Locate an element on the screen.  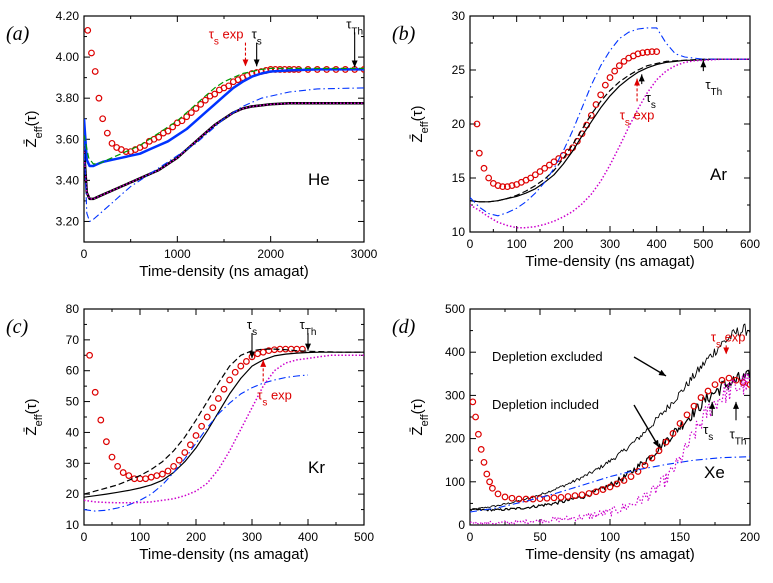
series-green-dashed is located at coordinates (224, 116).